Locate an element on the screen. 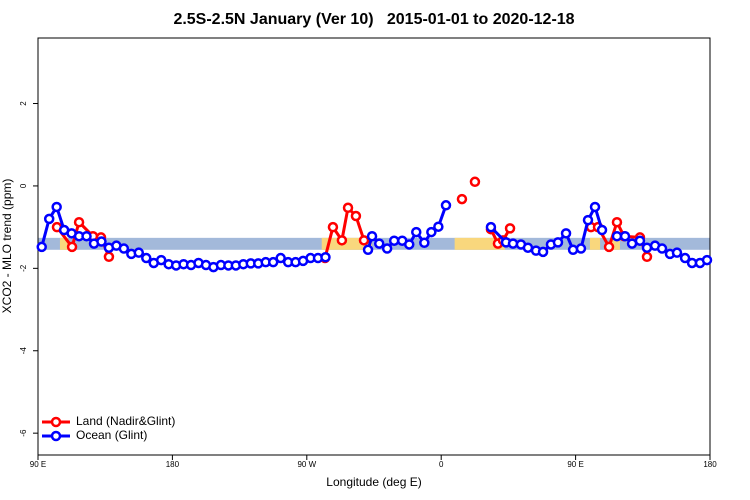  x-tick-label: 90 W is located at coordinates (306, 464).